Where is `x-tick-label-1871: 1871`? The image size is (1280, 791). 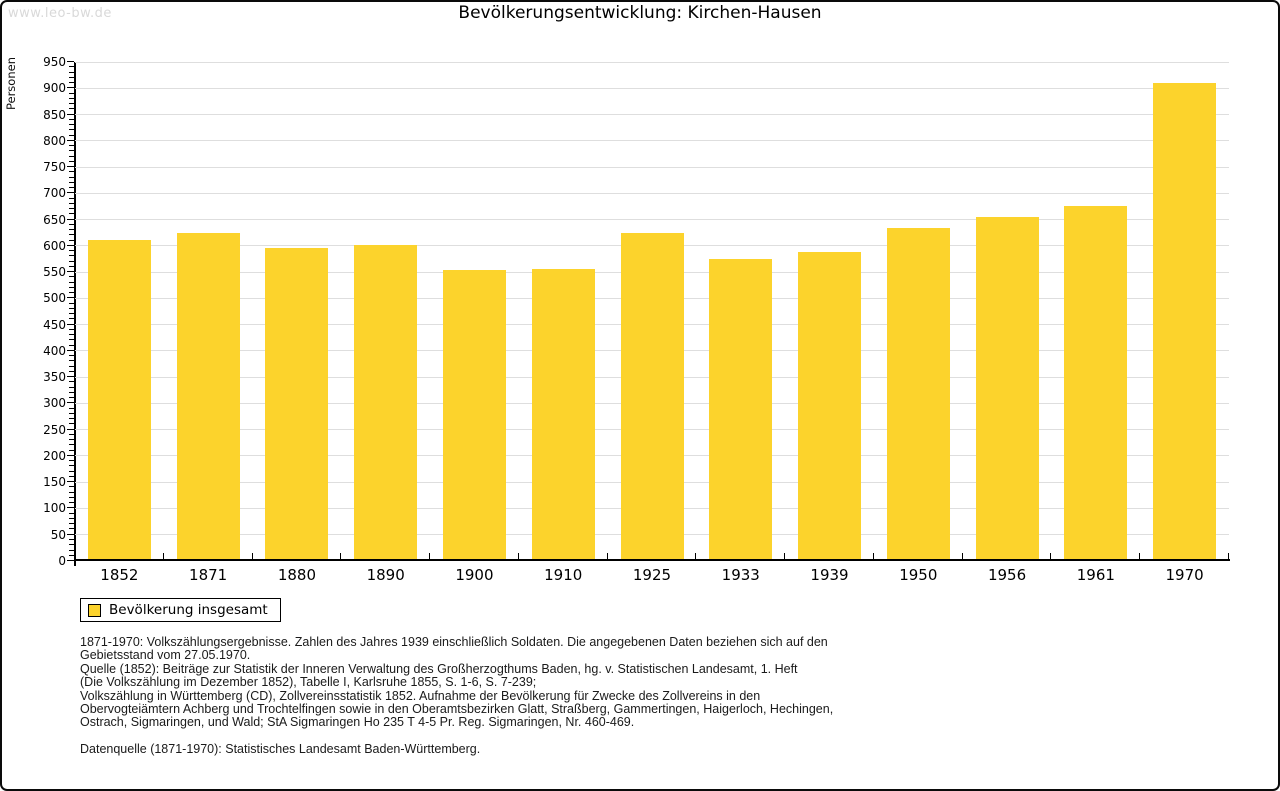
x-tick-label-1871: 1871 is located at coordinates (208, 575).